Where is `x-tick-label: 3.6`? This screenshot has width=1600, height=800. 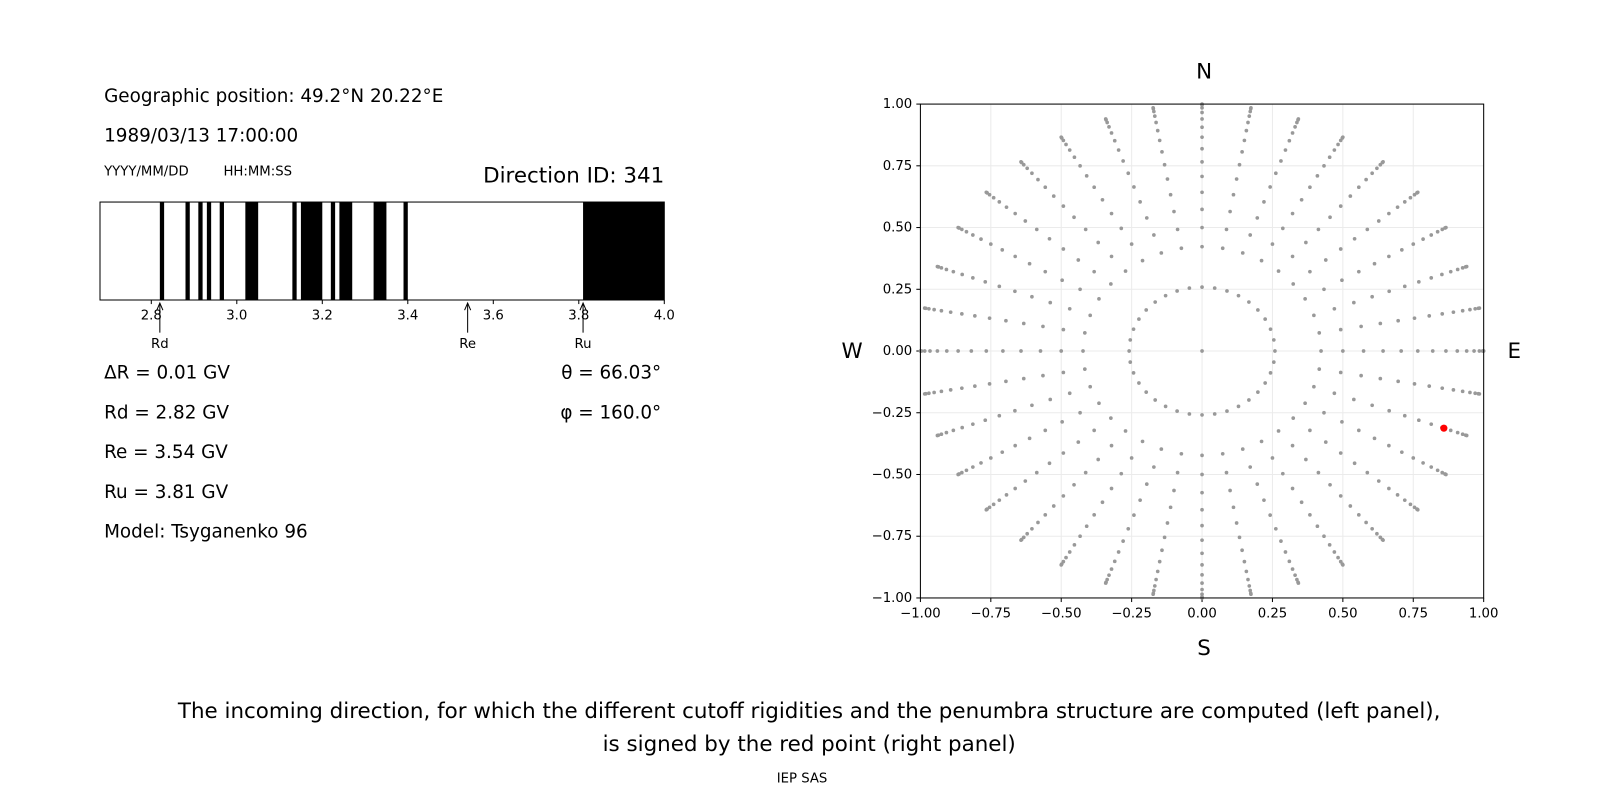 x-tick-label: 3.6 is located at coordinates (493, 315).